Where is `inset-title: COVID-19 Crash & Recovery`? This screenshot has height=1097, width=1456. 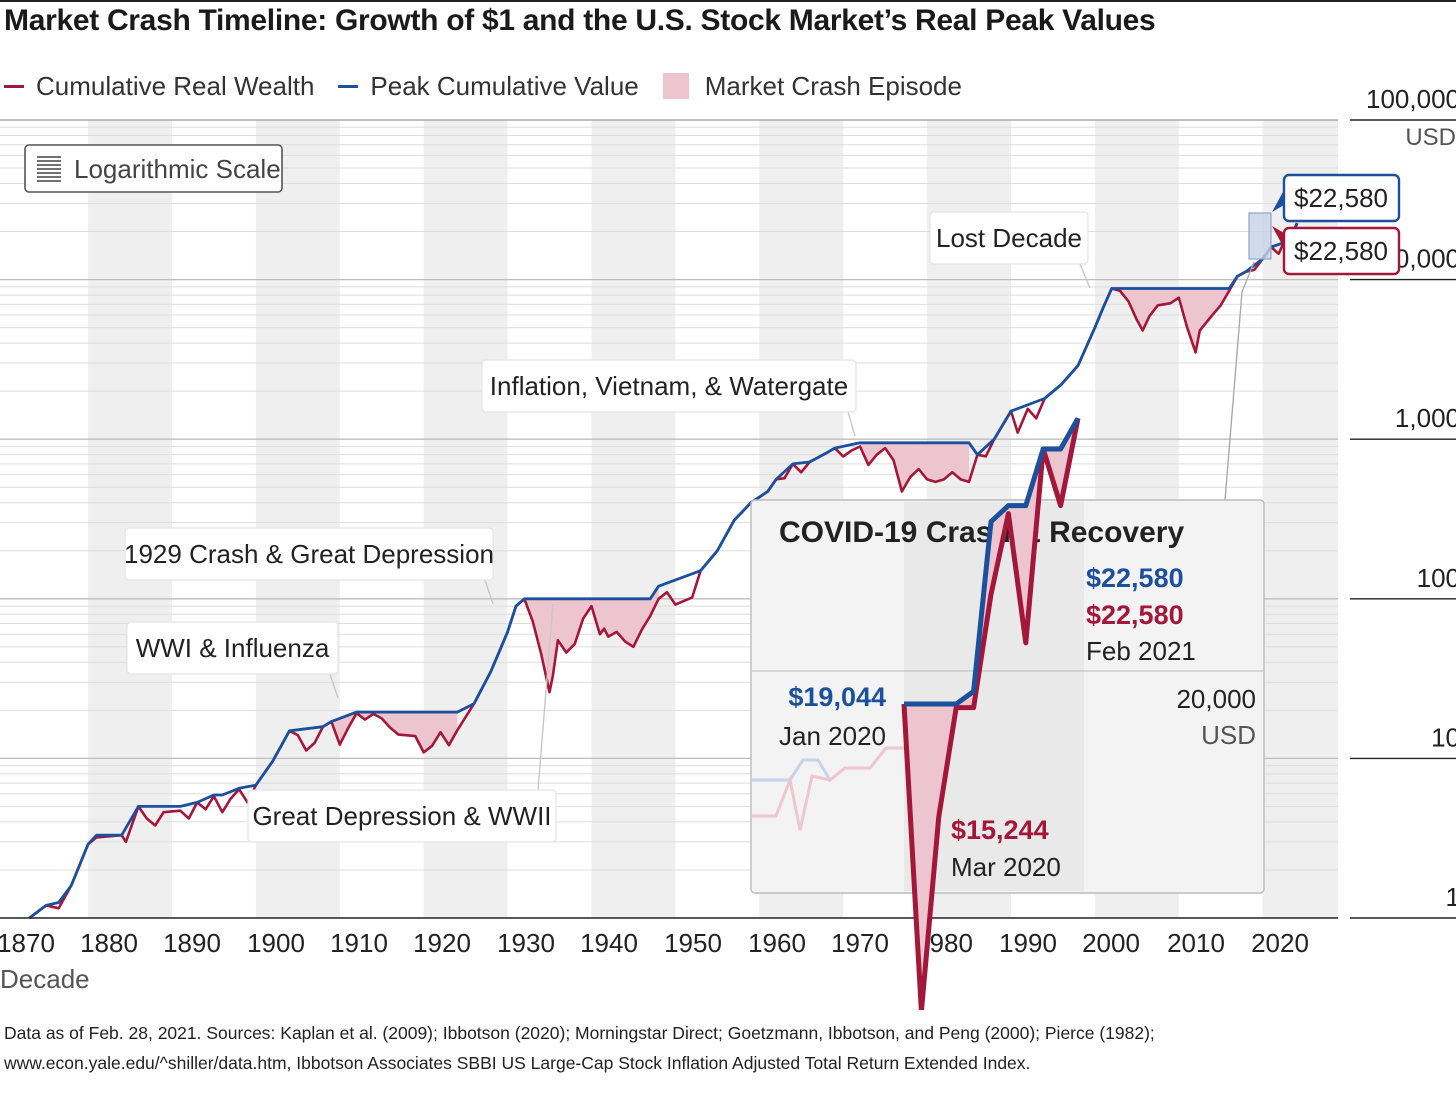
inset-title: COVID-19 Crash & Recovery is located at coordinates (981, 532).